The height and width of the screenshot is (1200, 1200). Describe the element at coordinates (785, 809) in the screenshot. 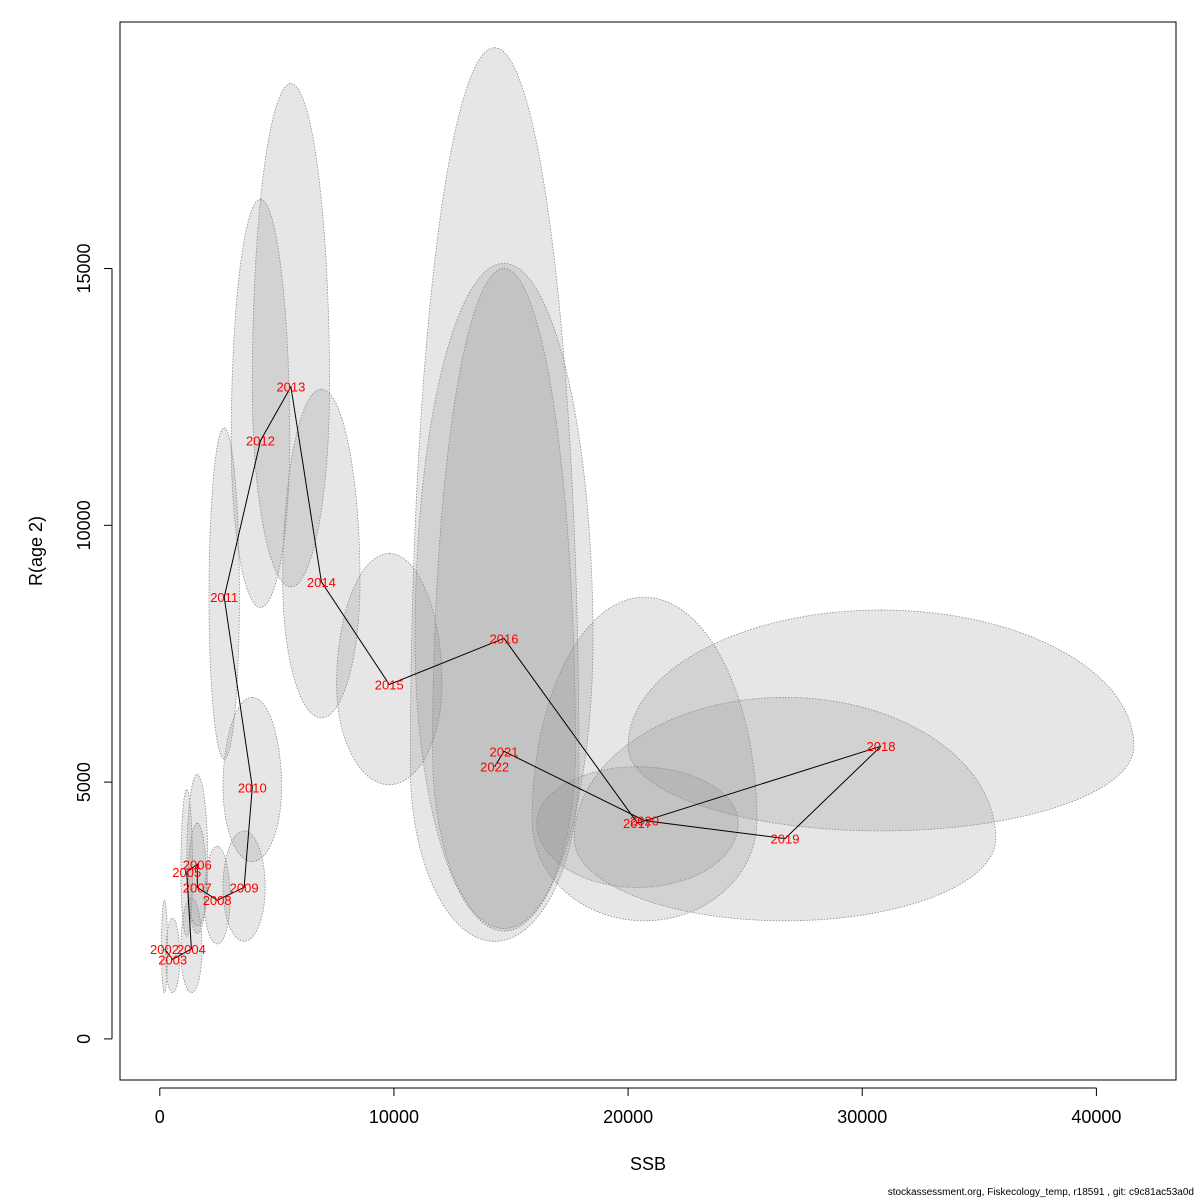

I see `ellipse-2019` at that location.